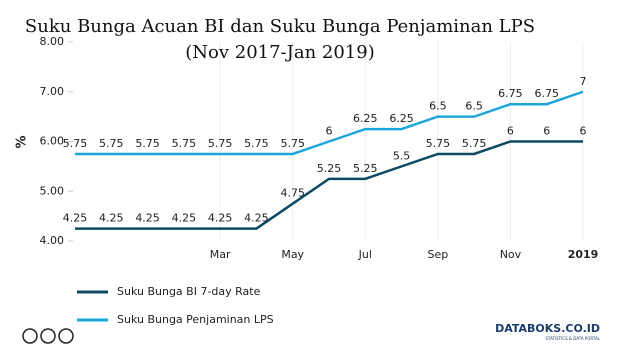 This screenshot has height=348, width=620. Describe the element at coordinates (572, 338) in the screenshot. I see `brand-tagline: STATISTICS & DATA PORTAL` at that location.